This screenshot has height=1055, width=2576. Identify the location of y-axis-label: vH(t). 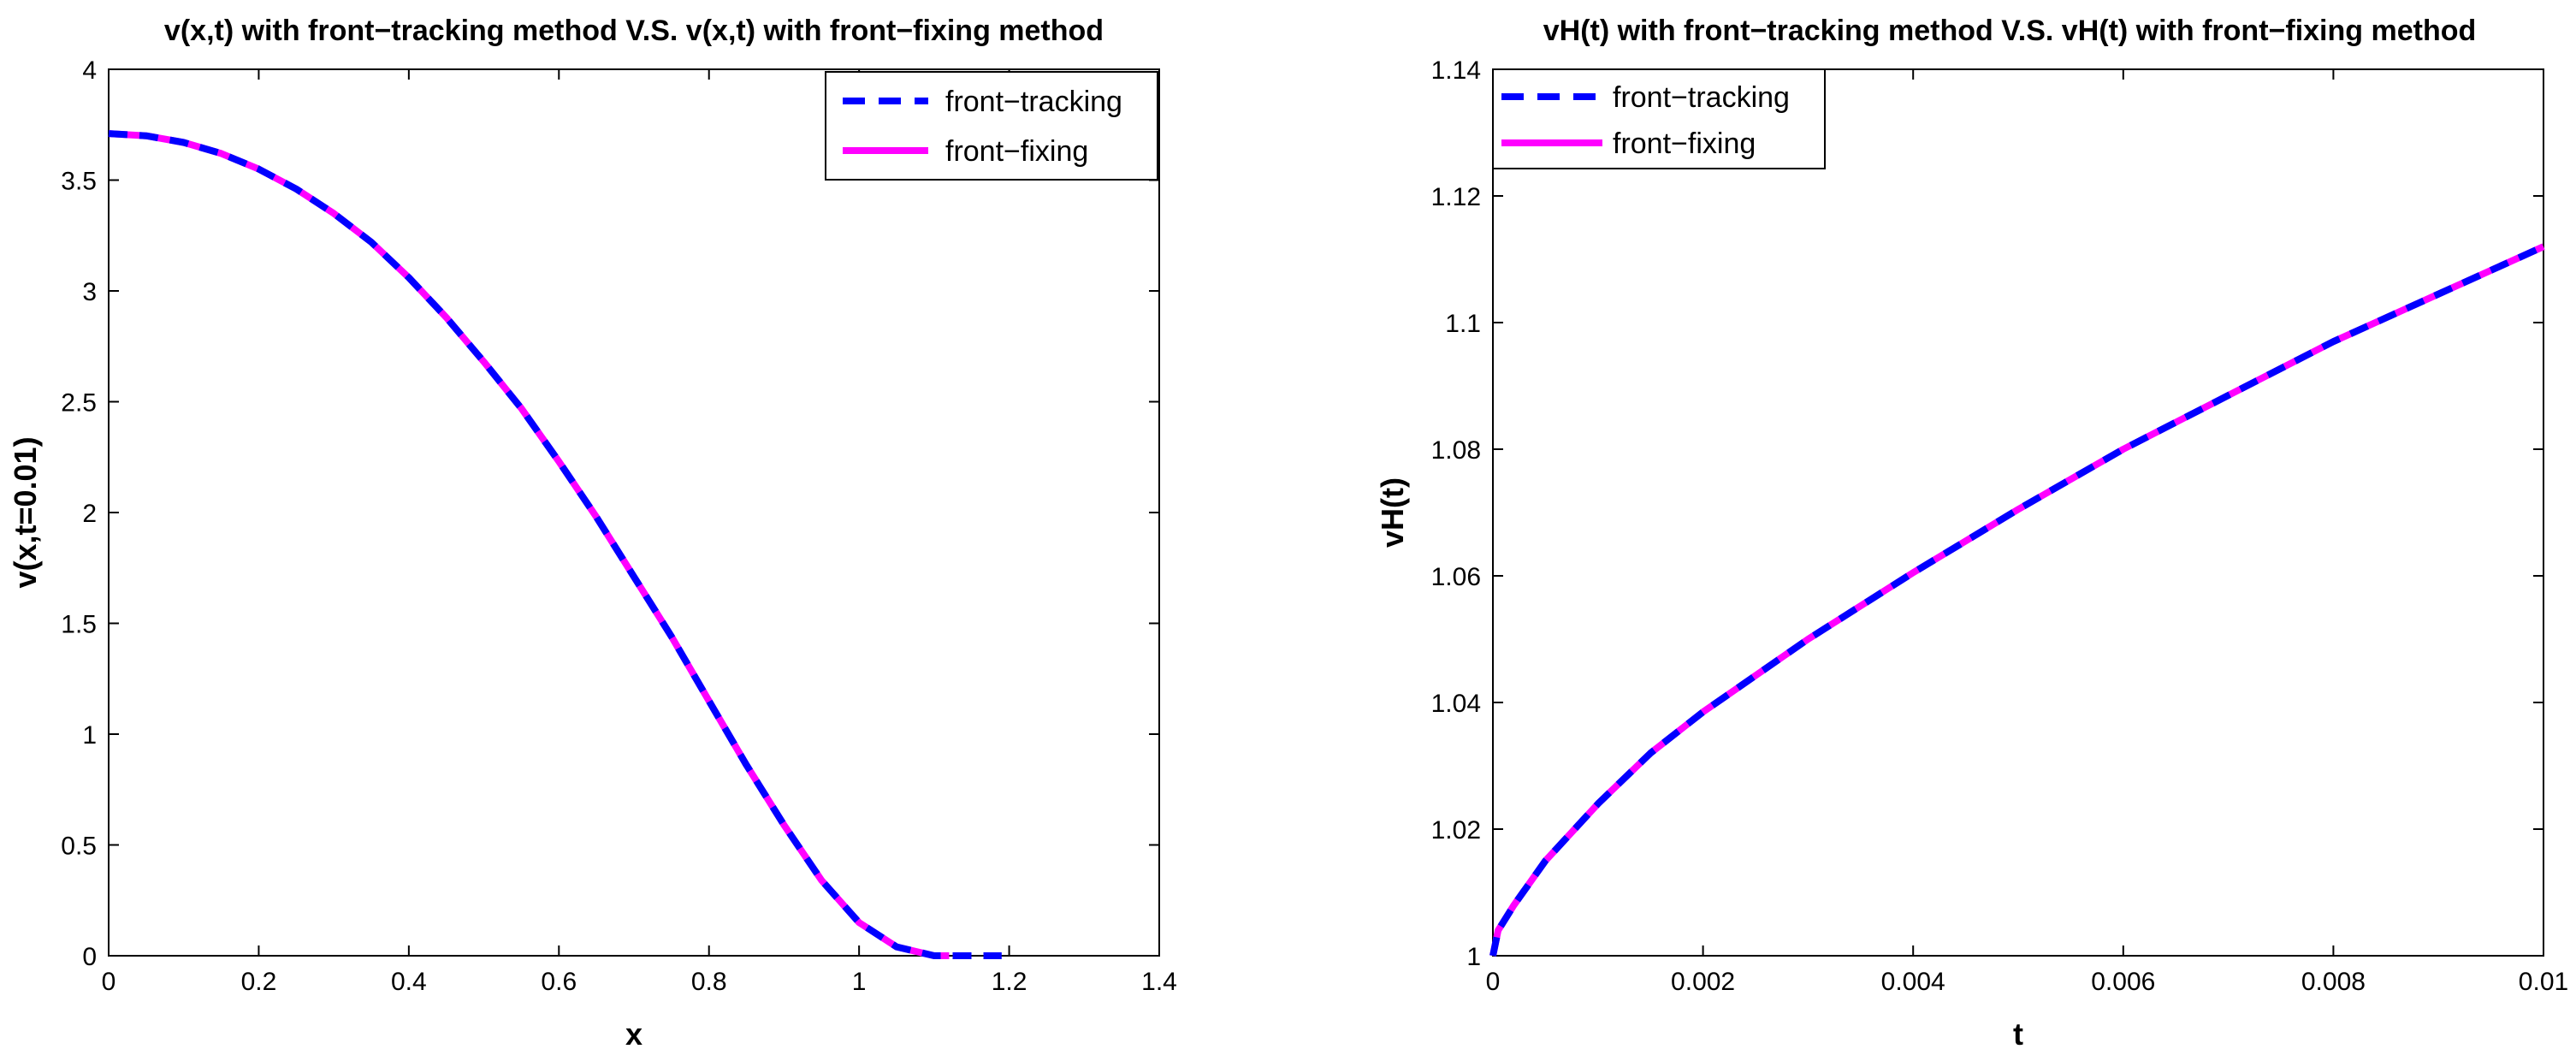
(1392, 512).